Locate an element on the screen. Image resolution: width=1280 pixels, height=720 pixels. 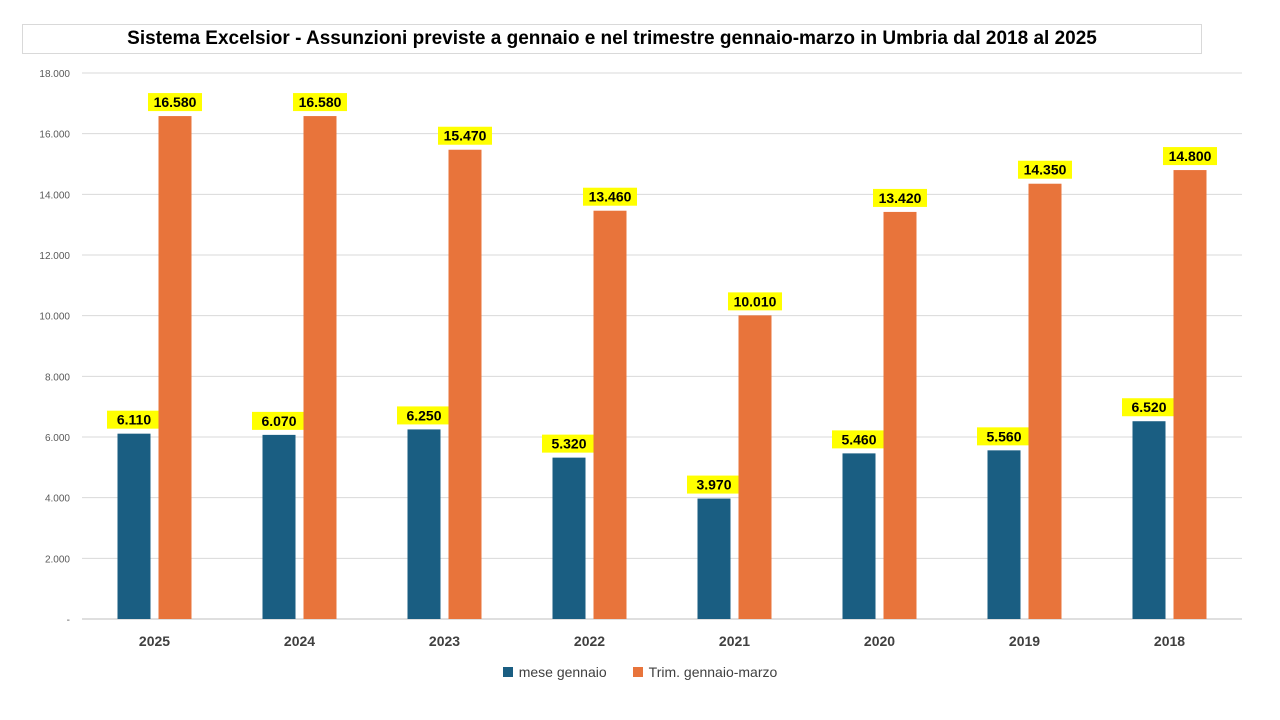
bar-trimestre-2020 is located at coordinates (900, 415).